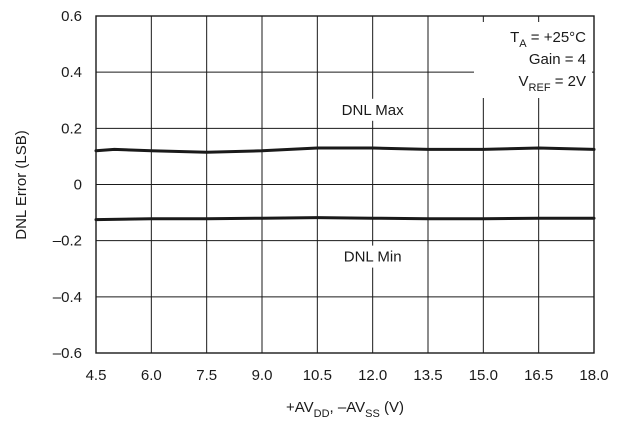 The width and height of the screenshot is (622, 421). I want to click on condition-ta: TA = +25°C, so click(548, 39).